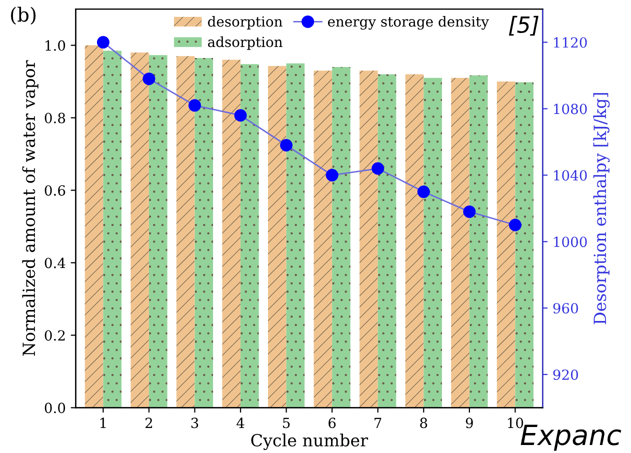 The image size is (631, 453). Describe the element at coordinates (148, 423) in the screenshot. I see `x-tick-label: 2` at that location.